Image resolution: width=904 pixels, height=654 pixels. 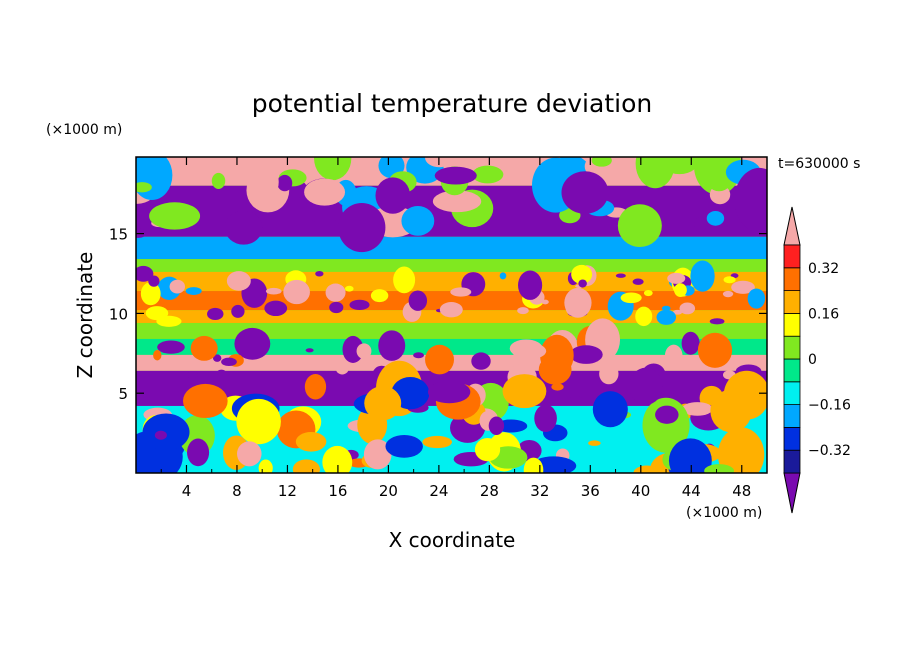 I want to click on colorbar-tick-label: −0.16, so click(x=829, y=406).